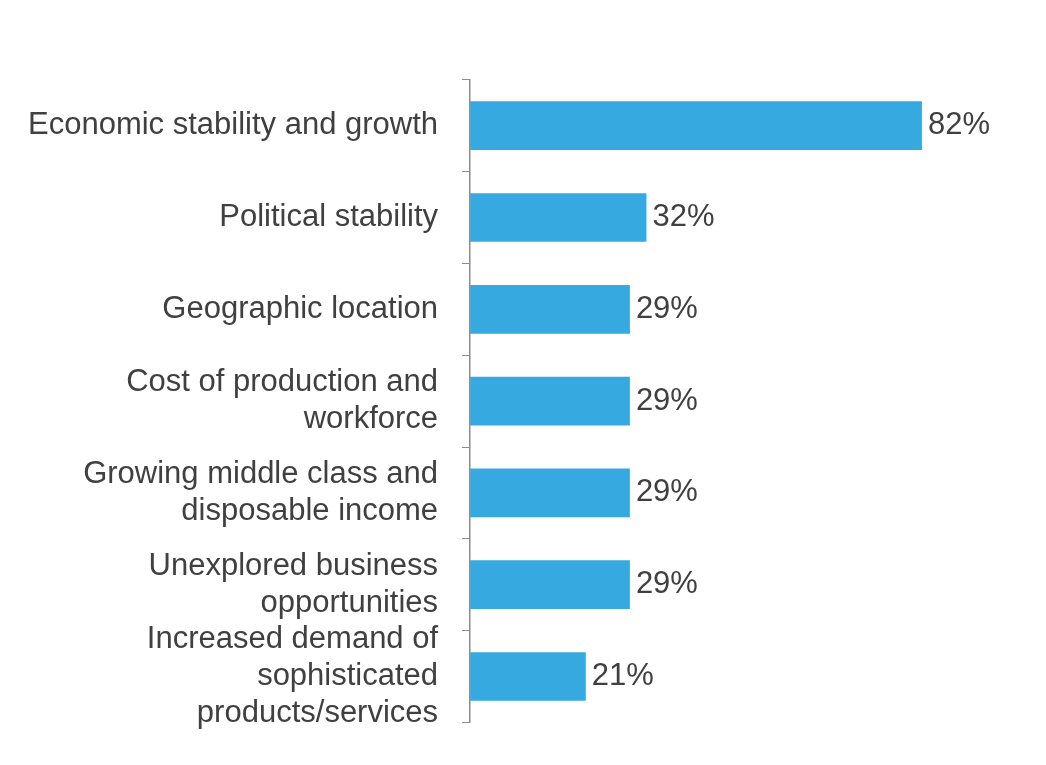  I want to click on y-tick-label: Geographic location, so click(300, 307).